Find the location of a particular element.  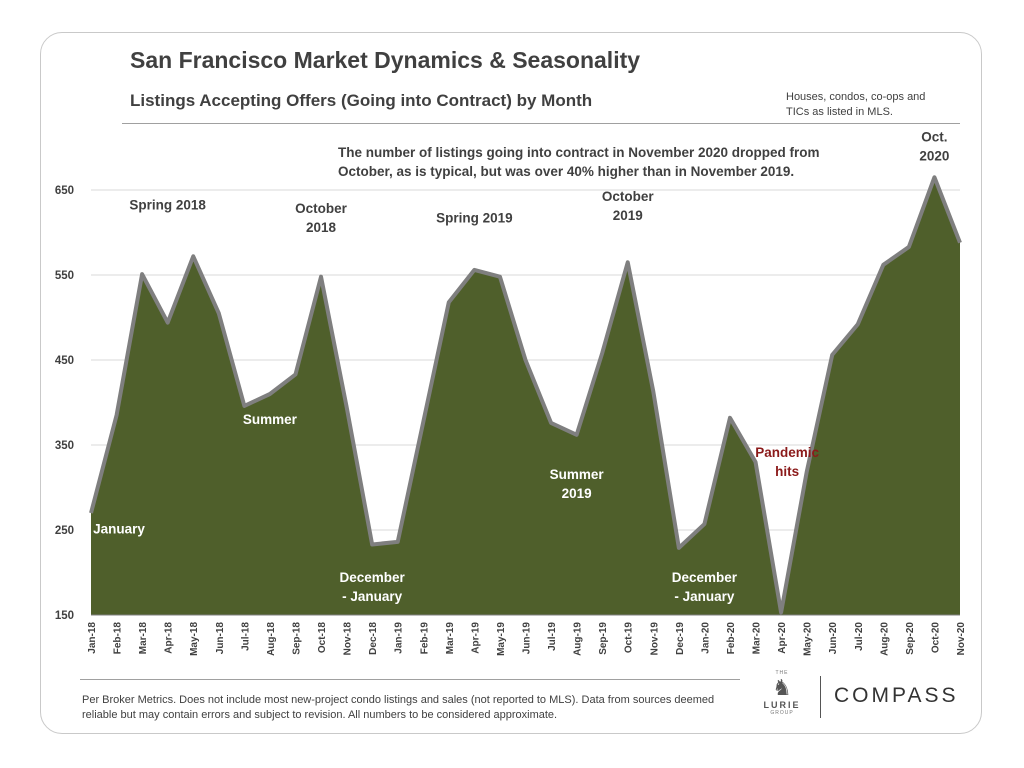

lurie-logo-suffix: GROUP is located at coordinates (782, 713).